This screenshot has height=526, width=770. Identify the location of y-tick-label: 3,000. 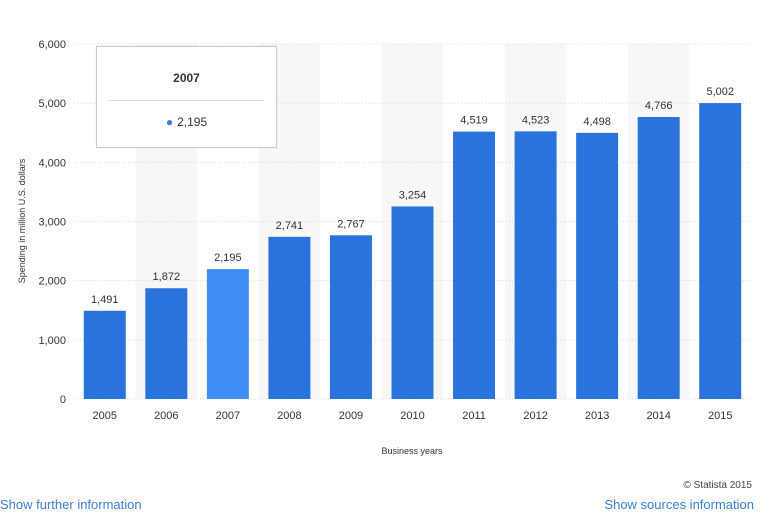
(52, 223).